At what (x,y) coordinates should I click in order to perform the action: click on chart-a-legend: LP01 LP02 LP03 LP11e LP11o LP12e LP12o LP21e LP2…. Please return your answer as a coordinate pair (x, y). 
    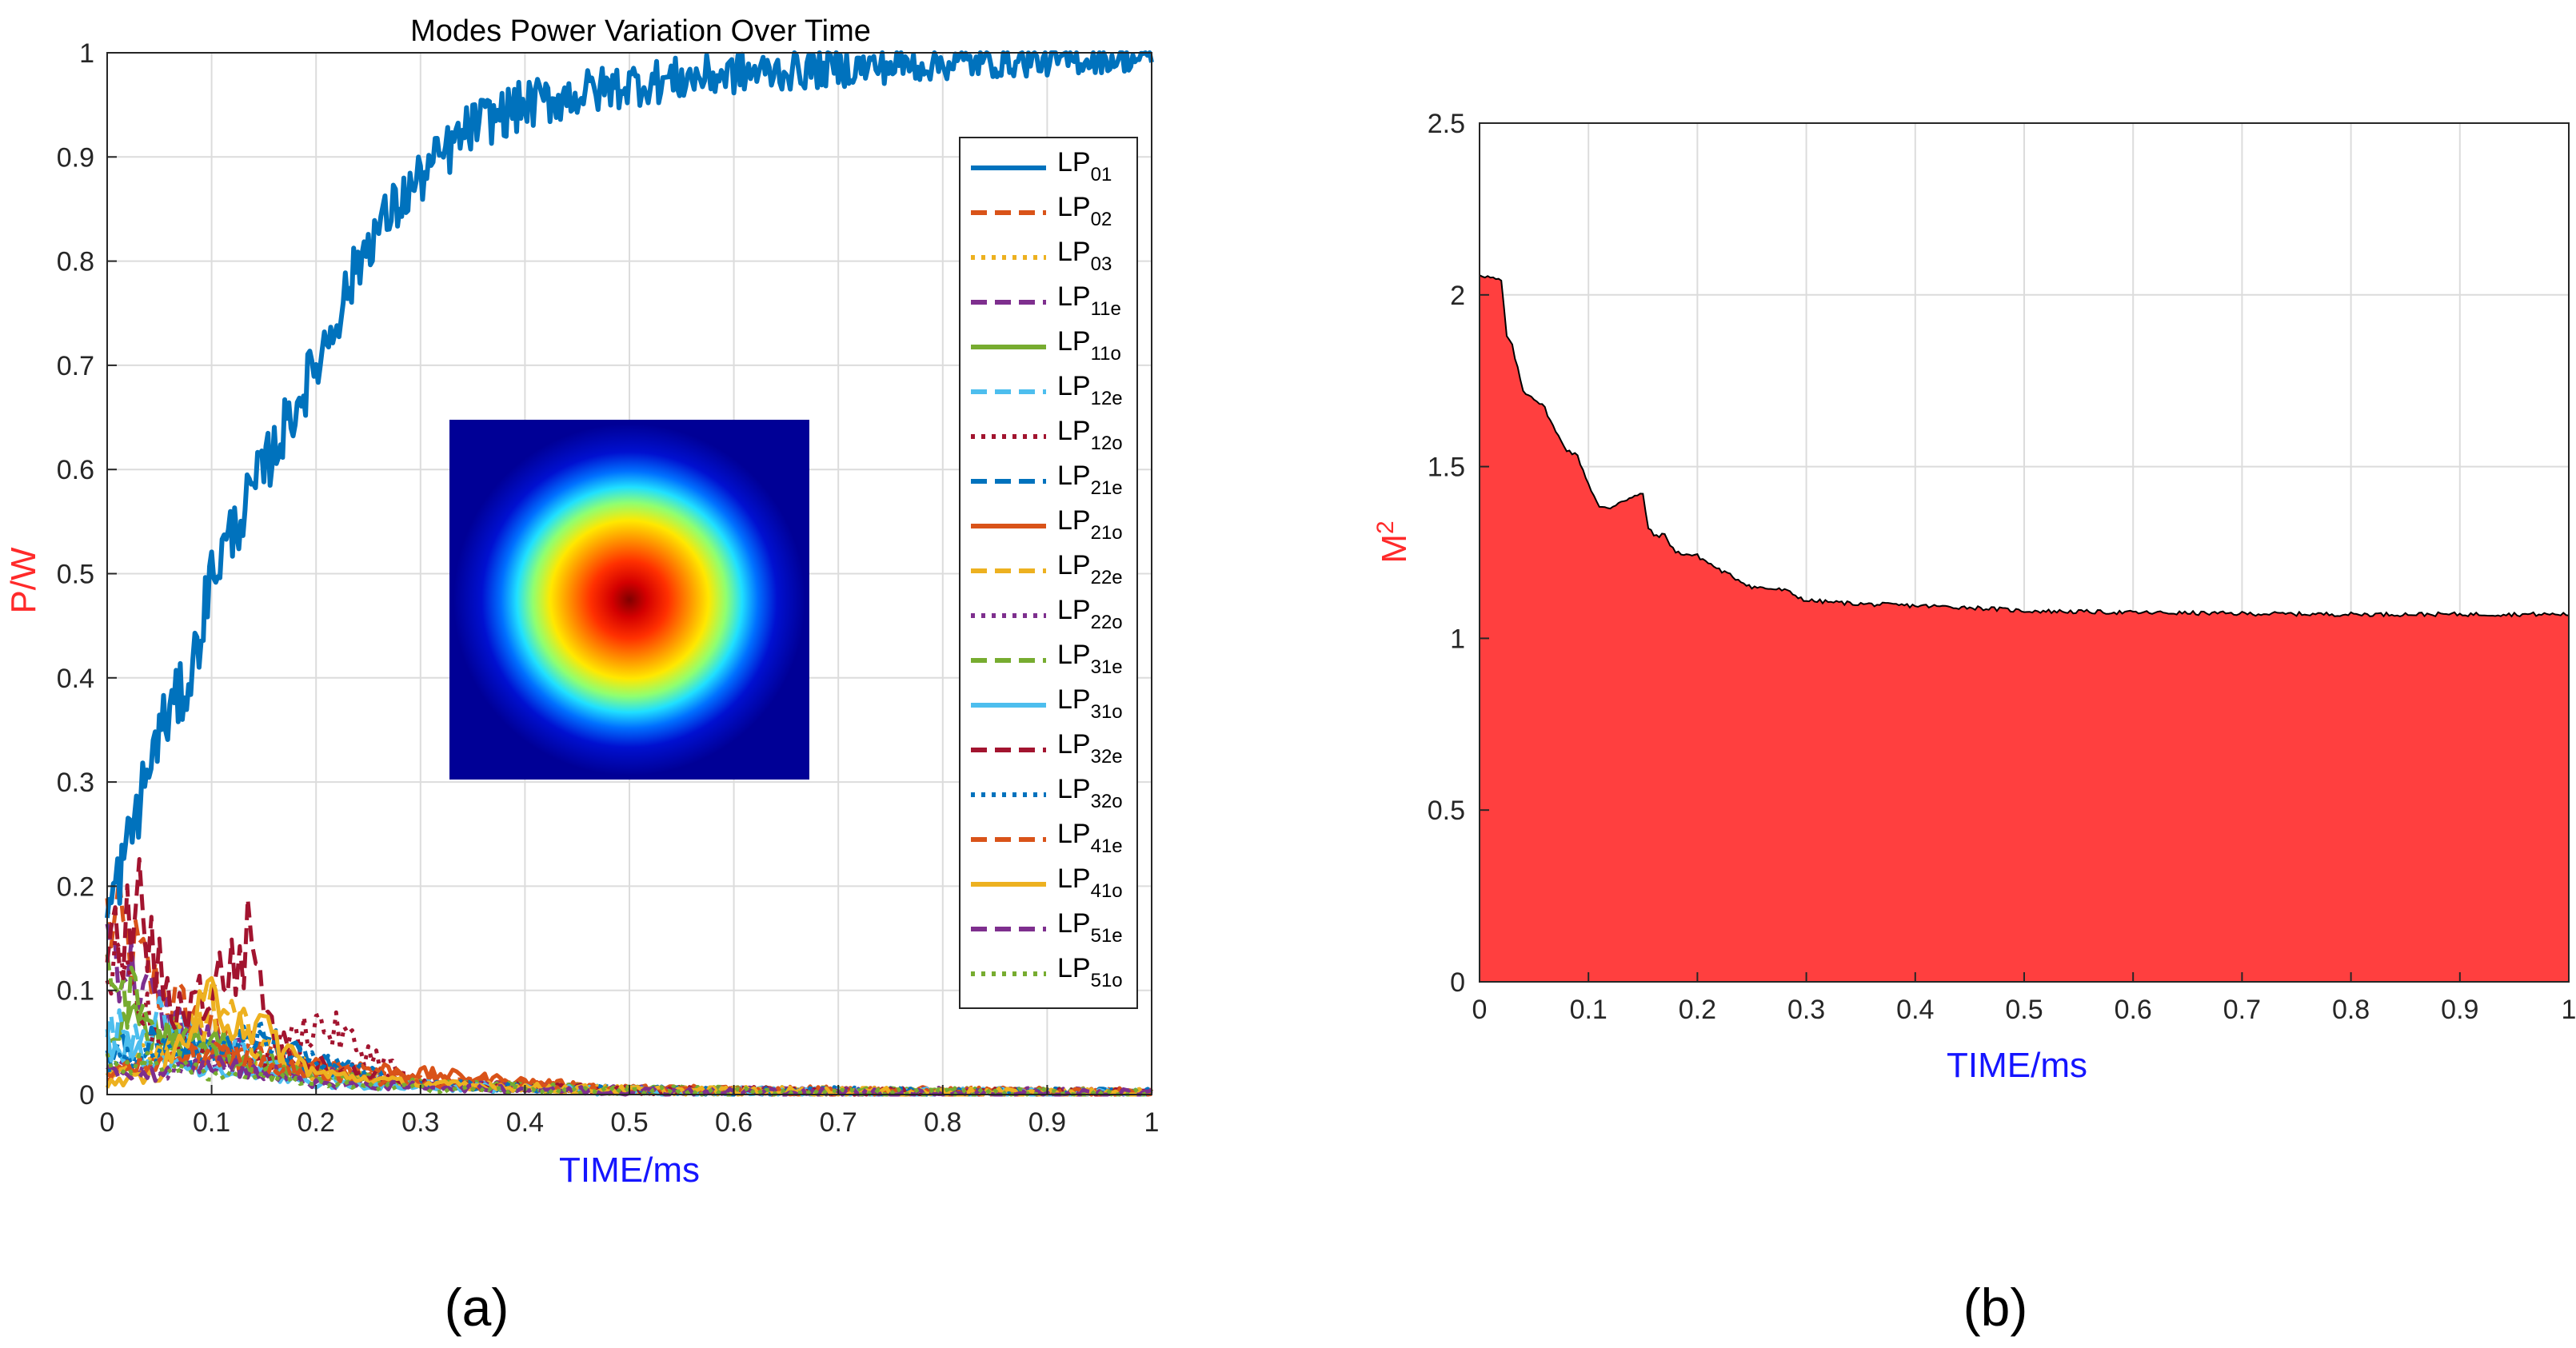
    Looking at the image, I should click on (1049, 573).